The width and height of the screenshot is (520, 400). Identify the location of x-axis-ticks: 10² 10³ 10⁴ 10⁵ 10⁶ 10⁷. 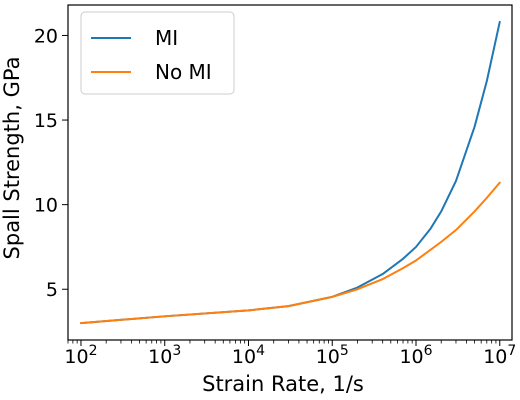
(290, 354).